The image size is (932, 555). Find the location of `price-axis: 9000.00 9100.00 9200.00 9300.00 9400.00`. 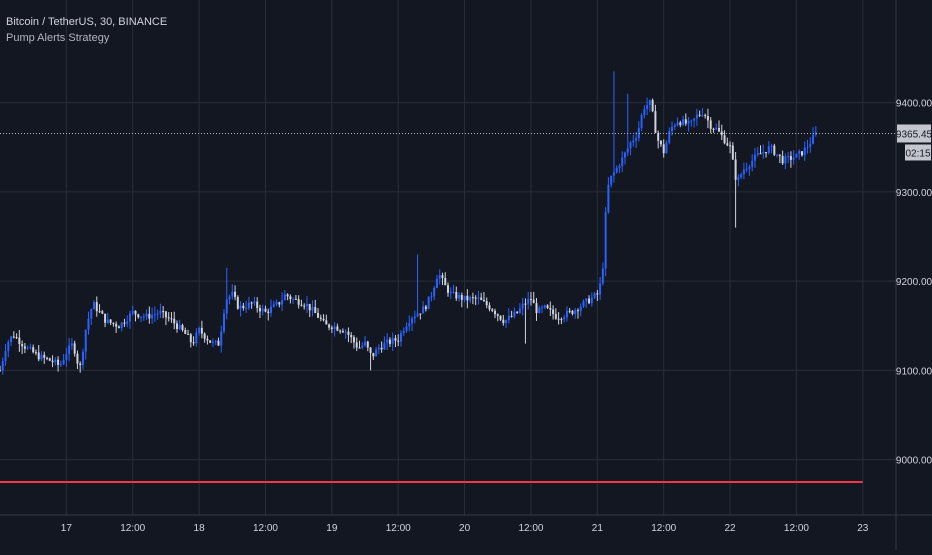

price-axis: 9000.00 9100.00 9200.00 9300.00 9400.00 is located at coordinates (914, 283).